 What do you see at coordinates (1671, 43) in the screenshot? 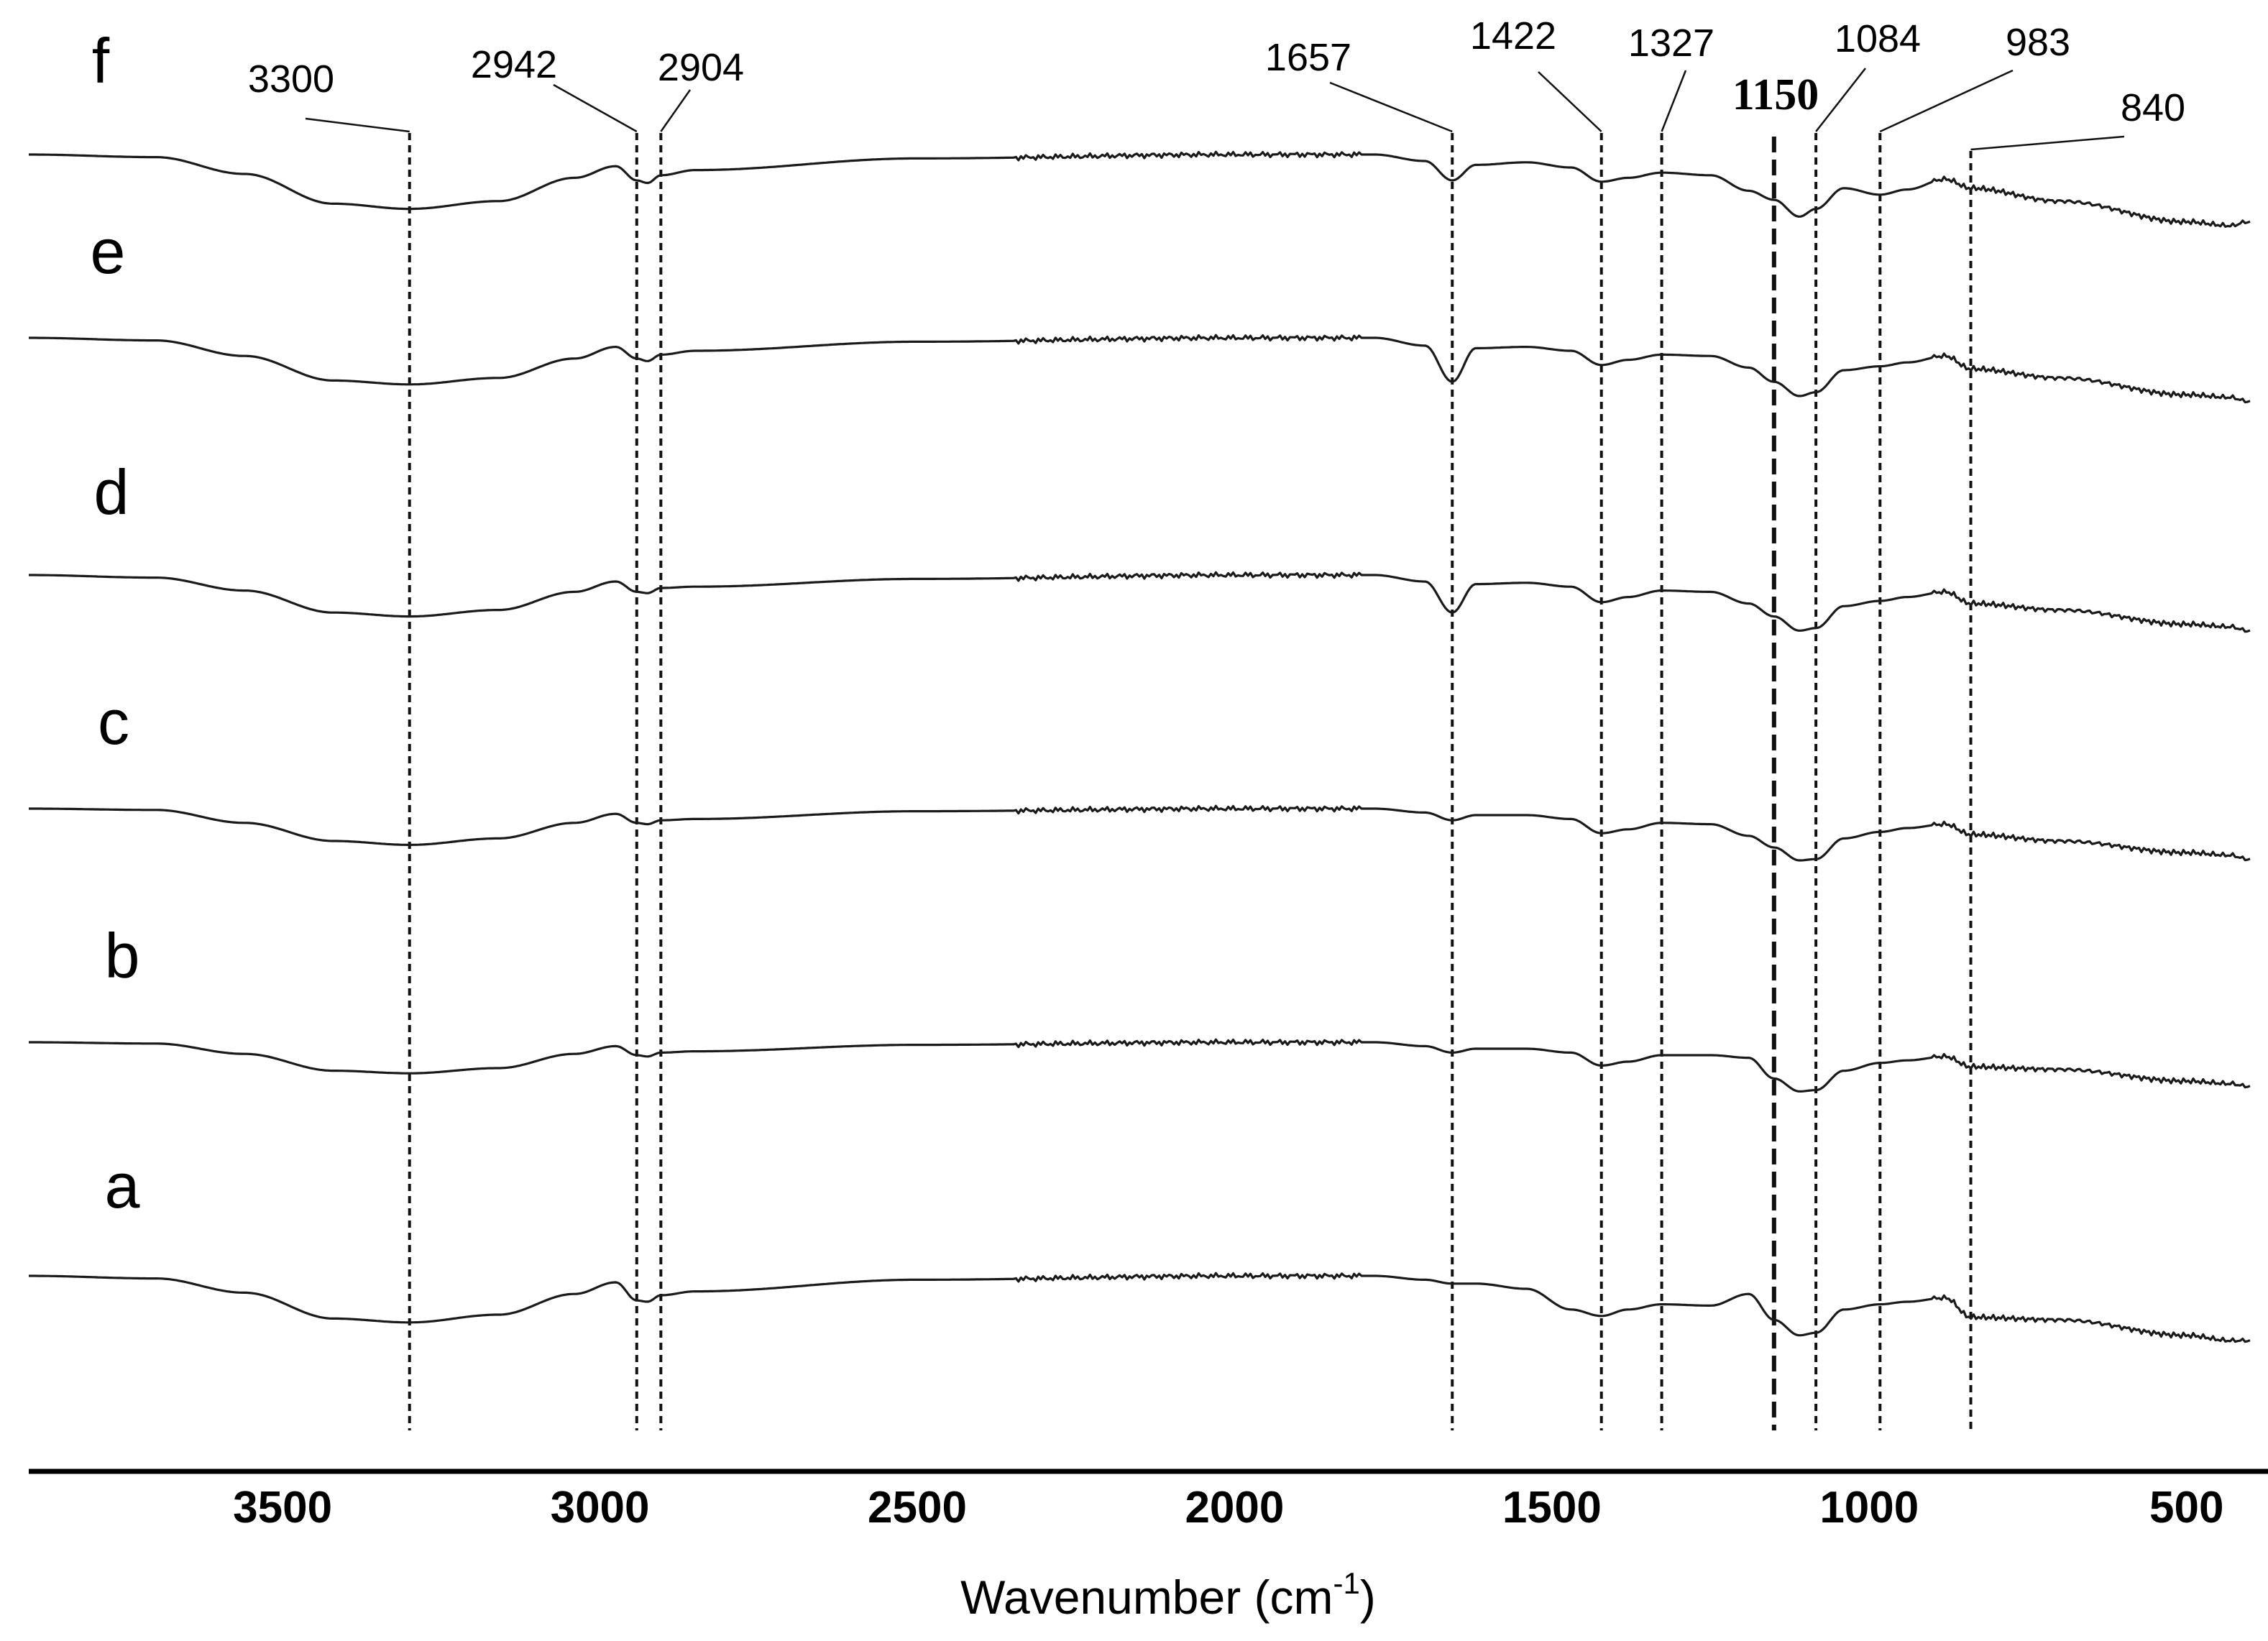
I see `peak-label-1327: 1327` at bounding box center [1671, 43].